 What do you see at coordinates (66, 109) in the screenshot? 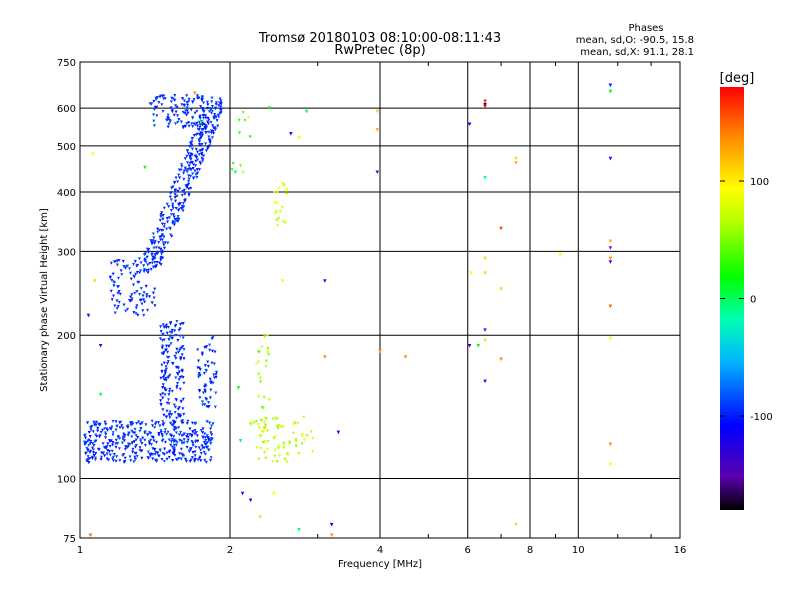
I see `y-tick-label: 600` at bounding box center [66, 109].